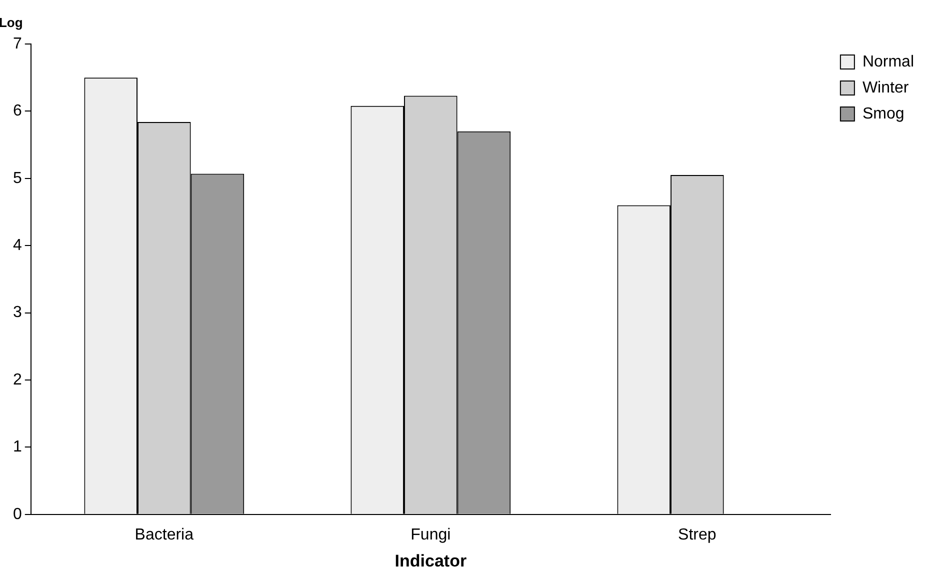 This screenshot has height=586, width=934. Describe the element at coordinates (17, 111) in the screenshot. I see `y-tick-label: 6` at that location.